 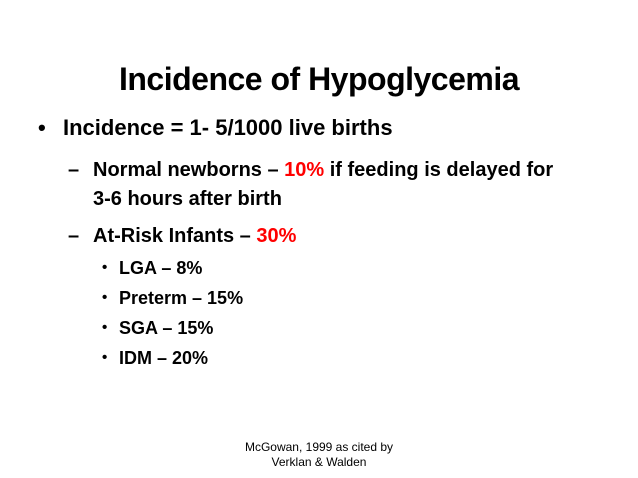 What do you see at coordinates (360, 236) in the screenshot?
I see `bullet-at-risk-text: At-Risk Infants – 30%` at bounding box center [360, 236].